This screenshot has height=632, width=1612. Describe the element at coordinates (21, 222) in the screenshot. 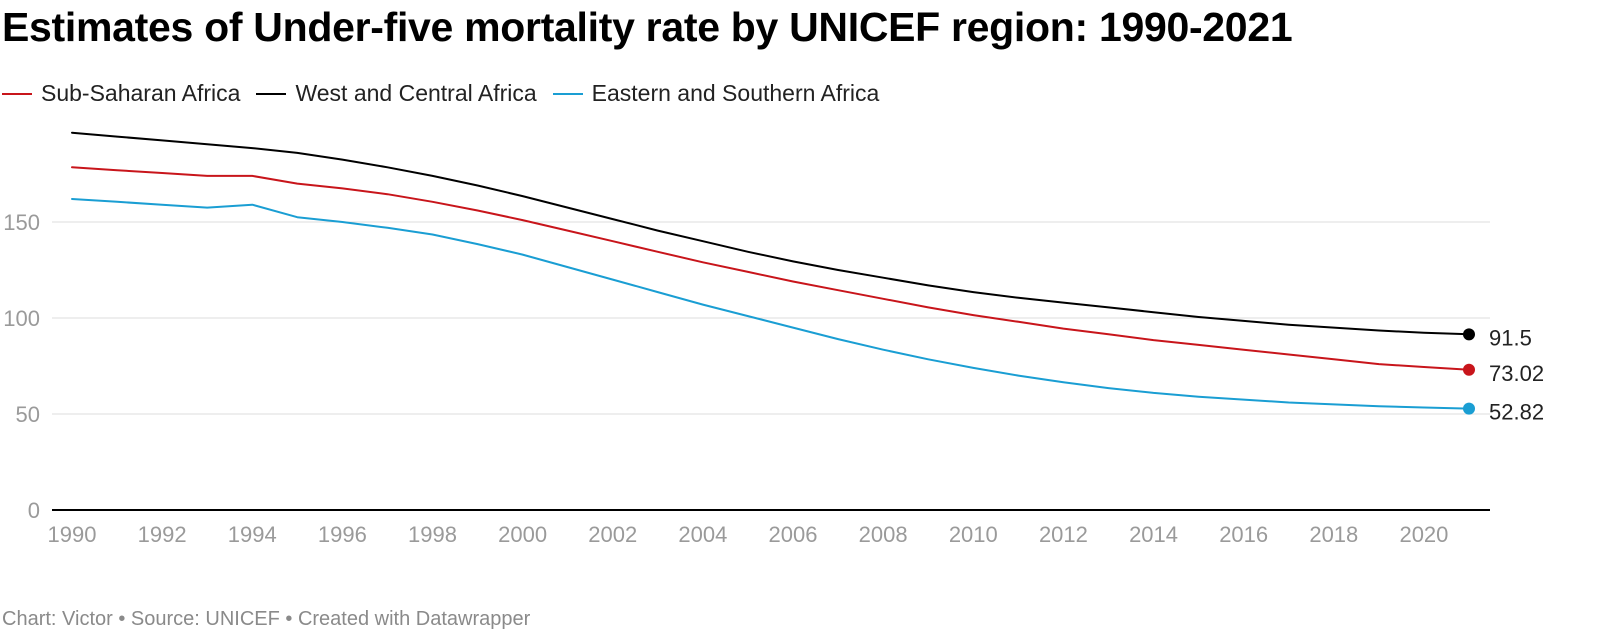

I see `y-tick-label-150: 150` at that location.